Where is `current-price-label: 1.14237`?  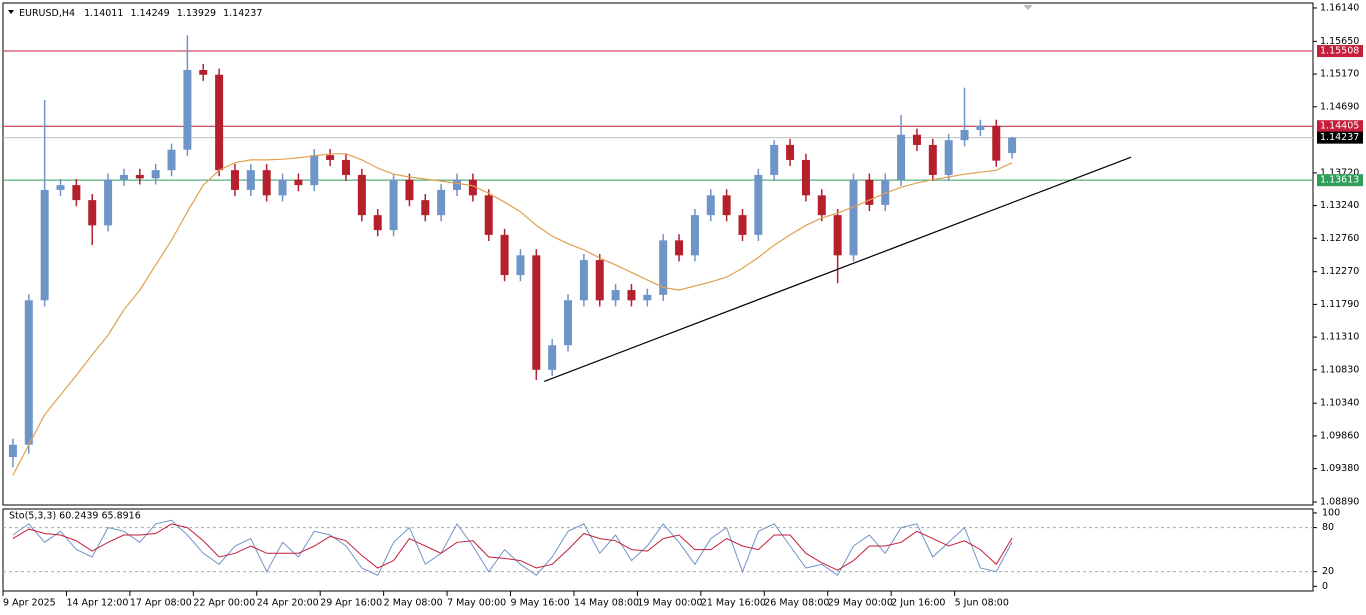 current-price-label: 1.14237 is located at coordinates (1339, 137).